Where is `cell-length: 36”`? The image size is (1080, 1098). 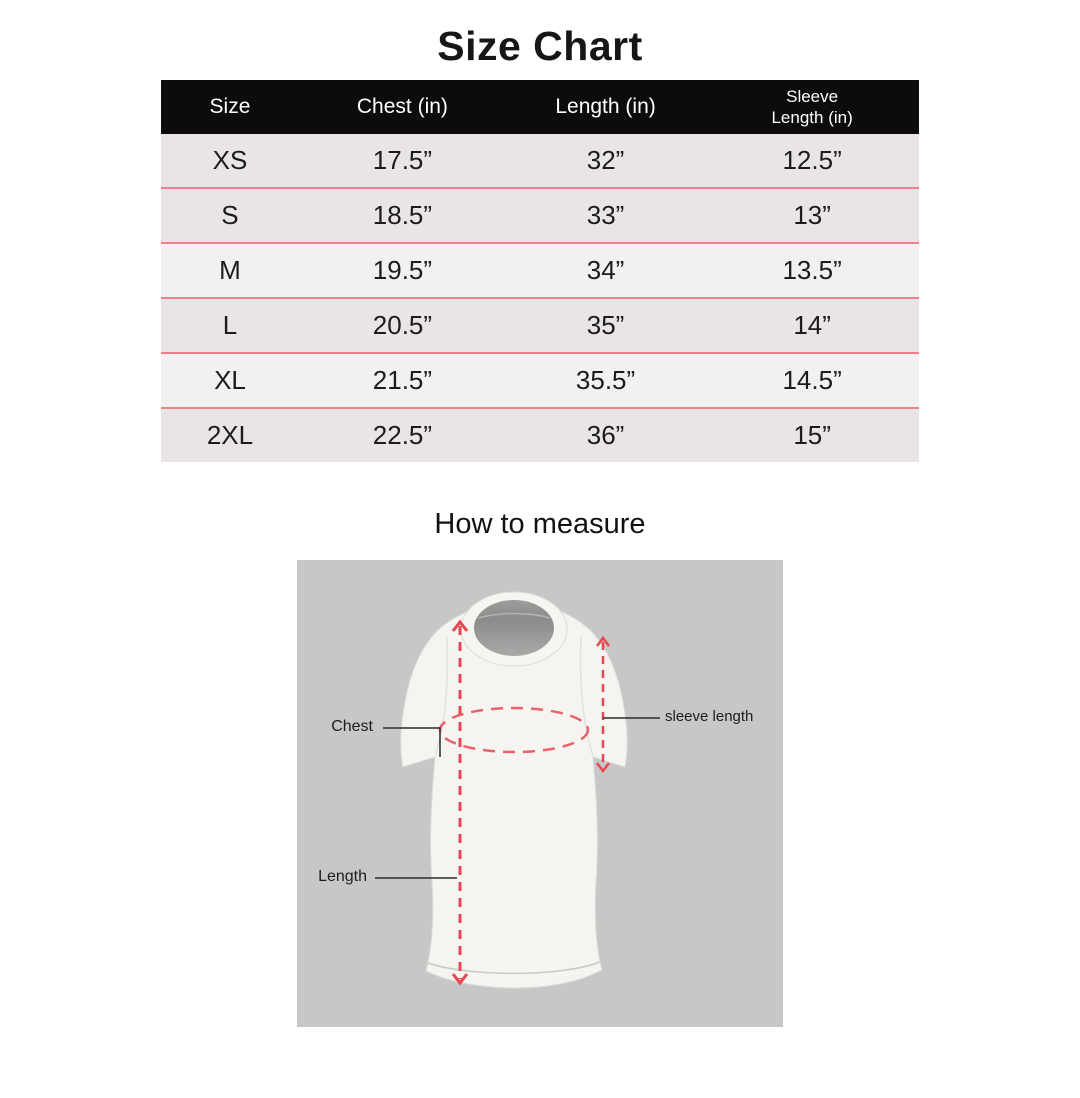
cell-length: 36” is located at coordinates (605, 434).